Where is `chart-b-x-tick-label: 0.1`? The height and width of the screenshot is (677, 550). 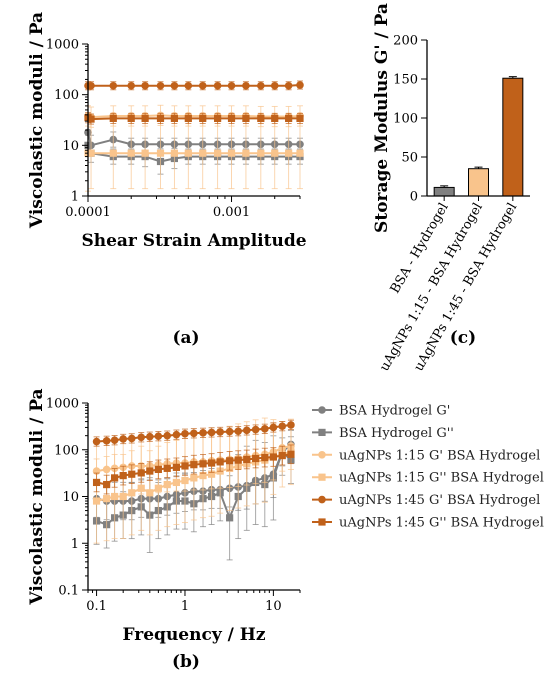
chart-b-x-tick-label: 0.1 is located at coordinates (96, 606).